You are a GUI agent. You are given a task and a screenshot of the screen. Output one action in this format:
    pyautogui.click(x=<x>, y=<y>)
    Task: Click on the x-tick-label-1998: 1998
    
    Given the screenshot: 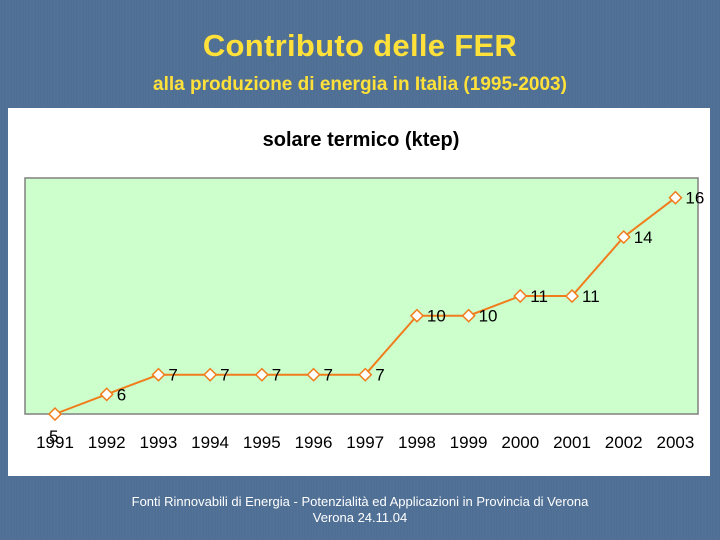 What is the action you would take?
    pyautogui.click(x=417, y=442)
    